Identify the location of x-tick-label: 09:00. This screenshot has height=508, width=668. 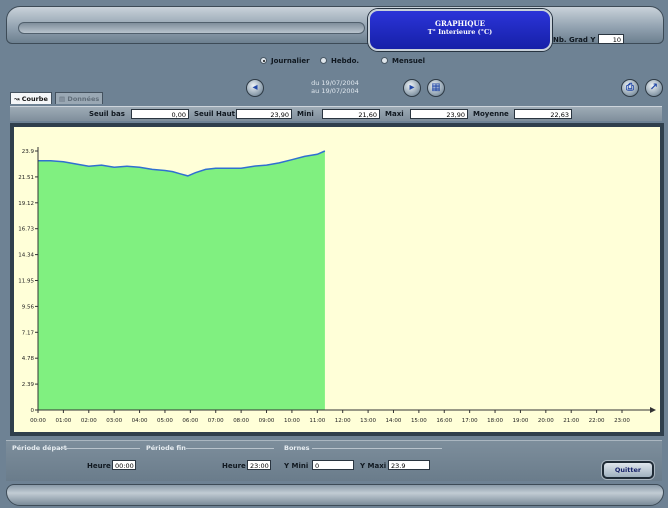
(267, 421).